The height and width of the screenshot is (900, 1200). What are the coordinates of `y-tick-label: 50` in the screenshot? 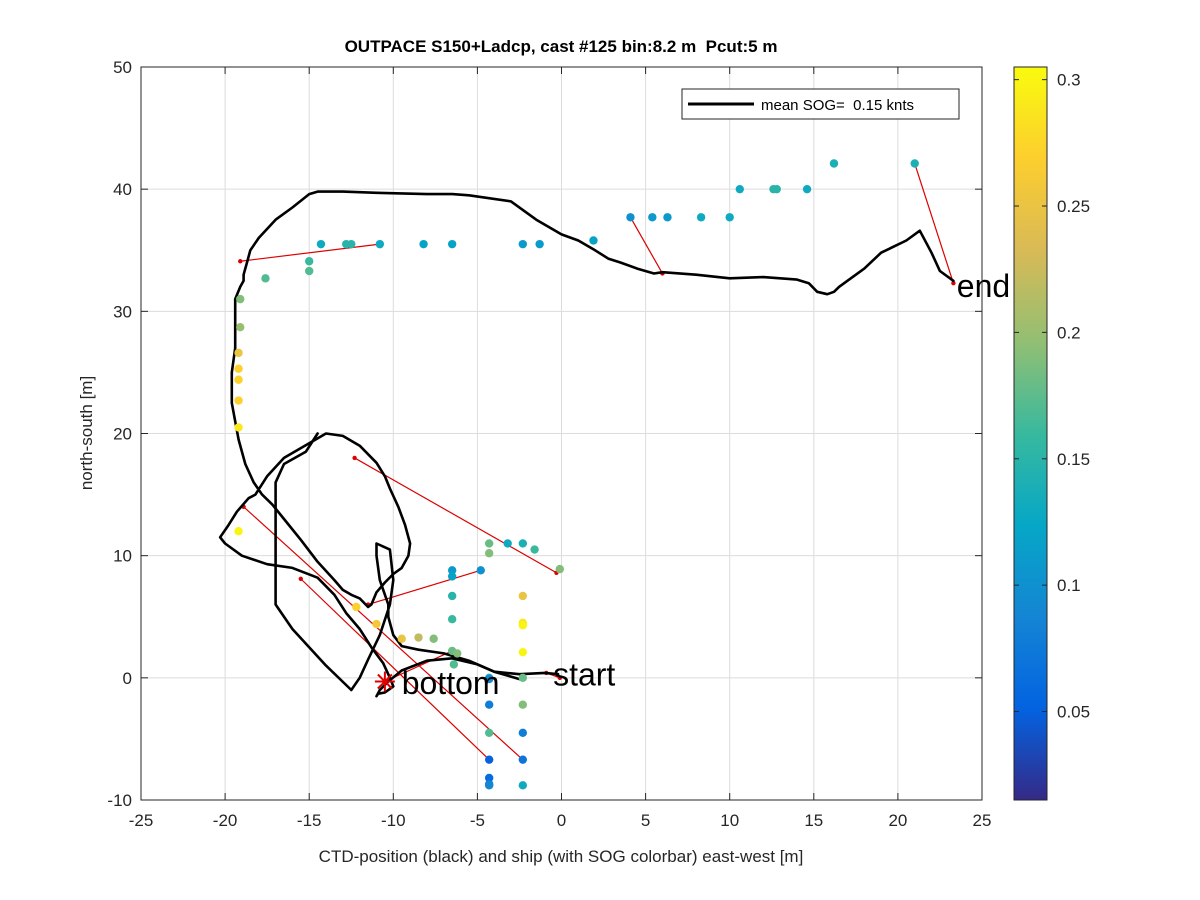 It's located at (122, 67).